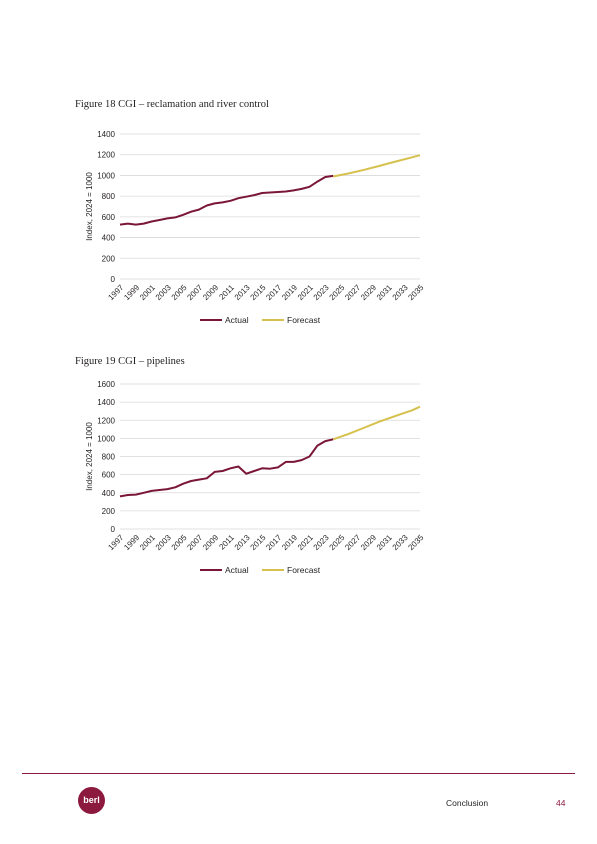 This screenshot has height=844, width=597. Describe the element at coordinates (368, 292) in the screenshot. I see `fig0-x-tick-label: 2029` at that location.